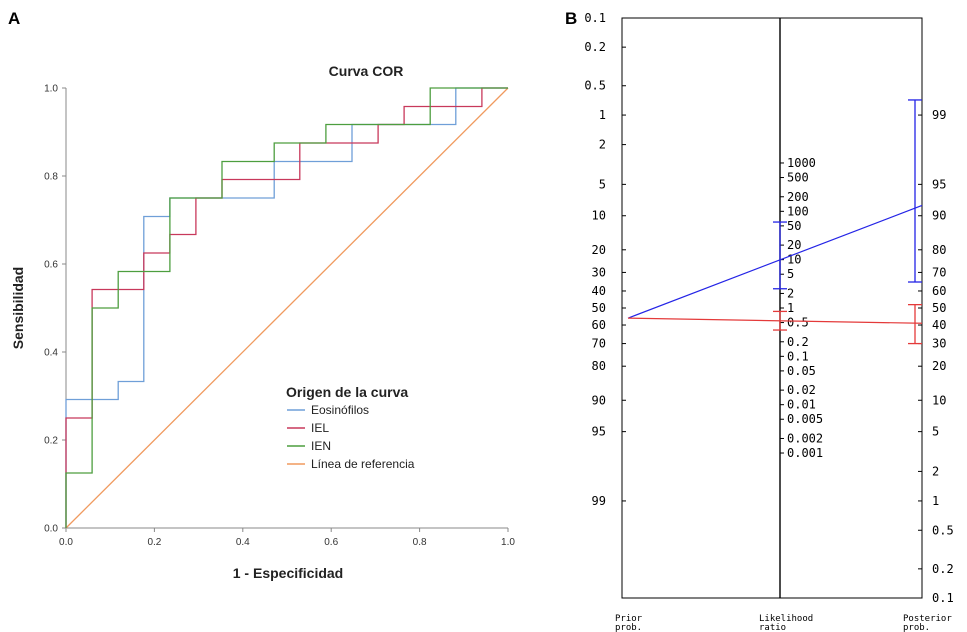 The image size is (967, 632). What do you see at coordinates (801, 405) in the screenshot?
I see `lr-tick-label: 0.01` at bounding box center [801, 405].